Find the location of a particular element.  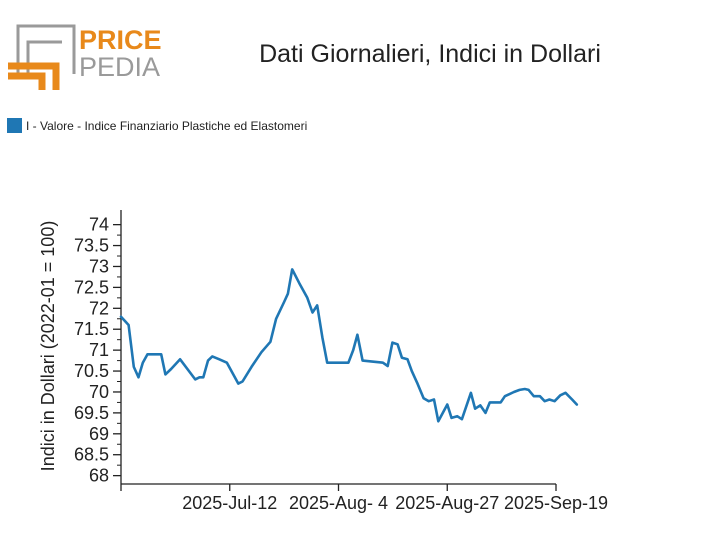

y-tick-label: 73.5 is located at coordinates (91, 246).